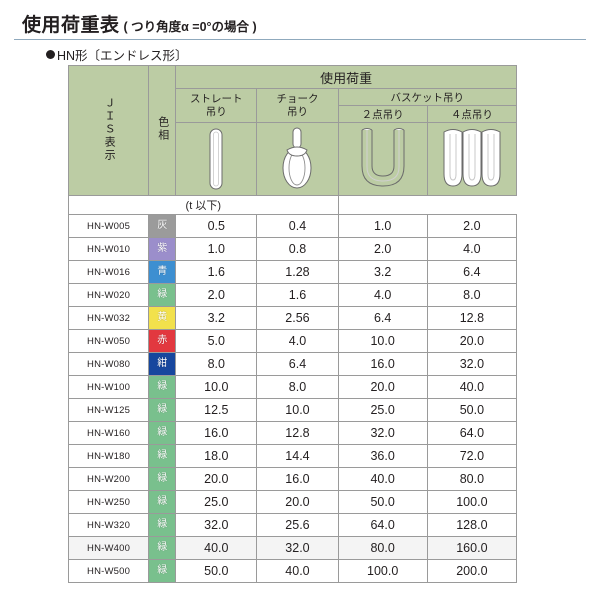 This screenshot has height=600, width=600. What do you see at coordinates (216, 99) in the screenshot?
I see `header-col-straight-line1: ストレート` at bounding box center [216, 99].